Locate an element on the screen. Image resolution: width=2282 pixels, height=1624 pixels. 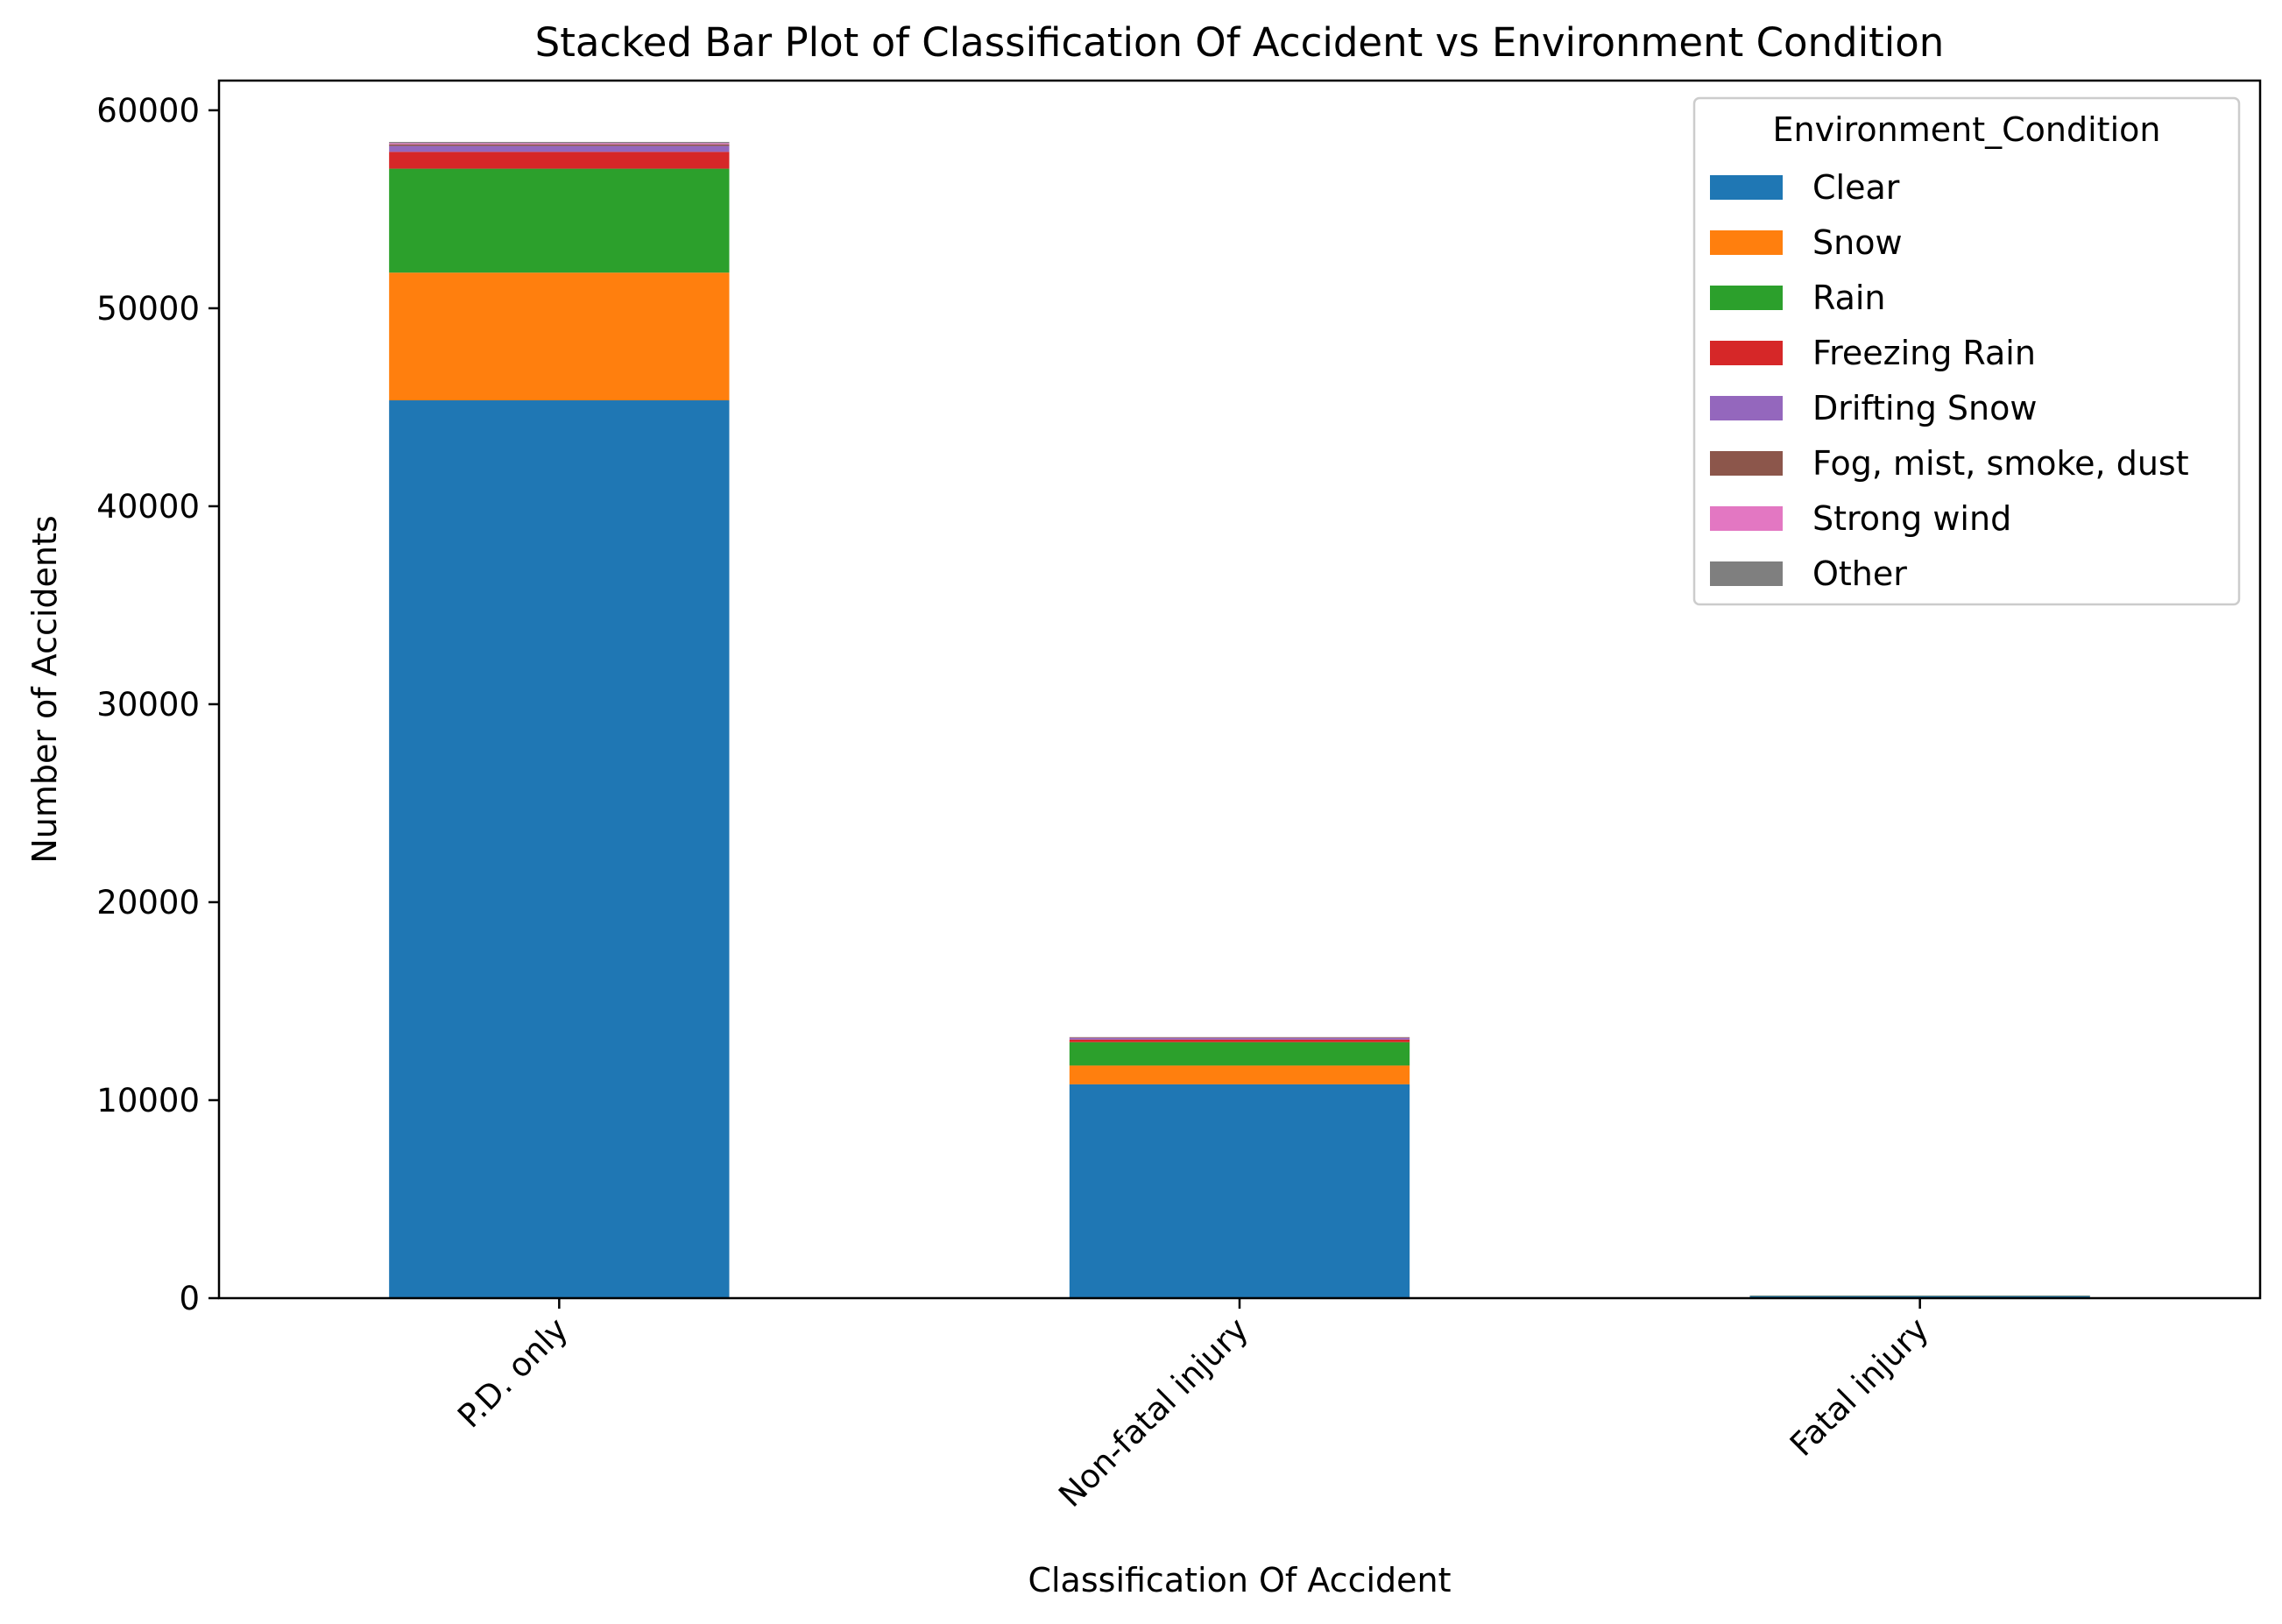
legend-swatch-rain is located at coordinates (1747, 298).